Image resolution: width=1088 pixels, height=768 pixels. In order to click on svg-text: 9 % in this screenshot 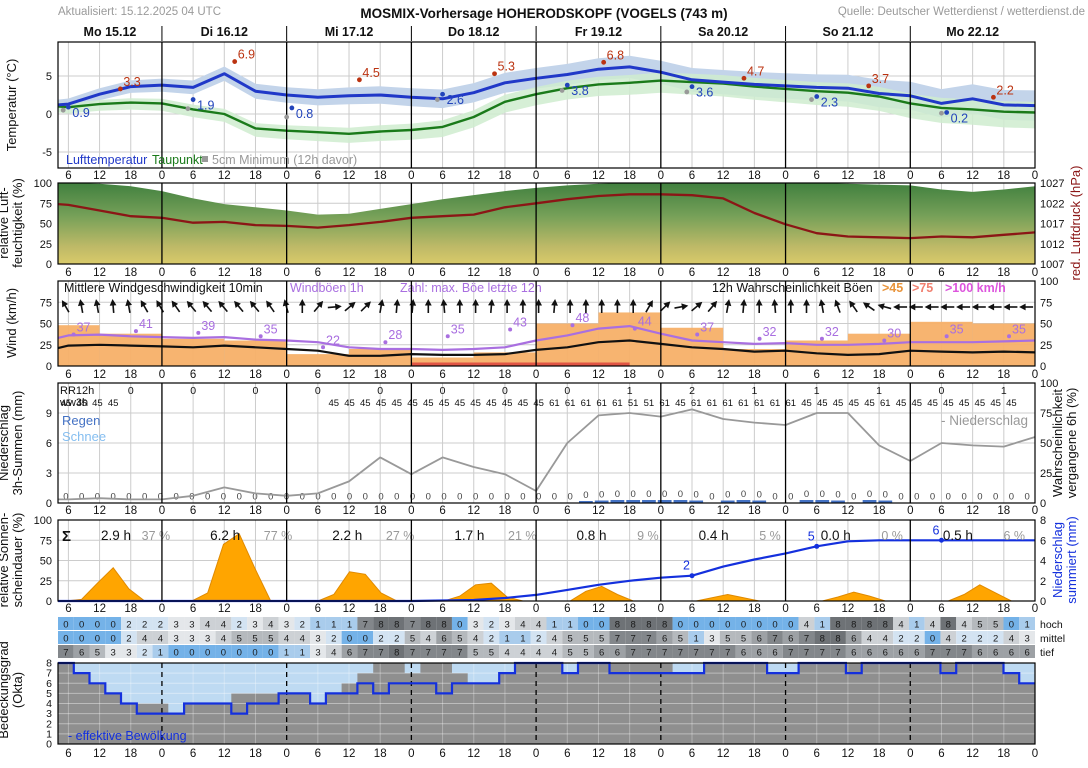, I will do `click(648, 536)`.